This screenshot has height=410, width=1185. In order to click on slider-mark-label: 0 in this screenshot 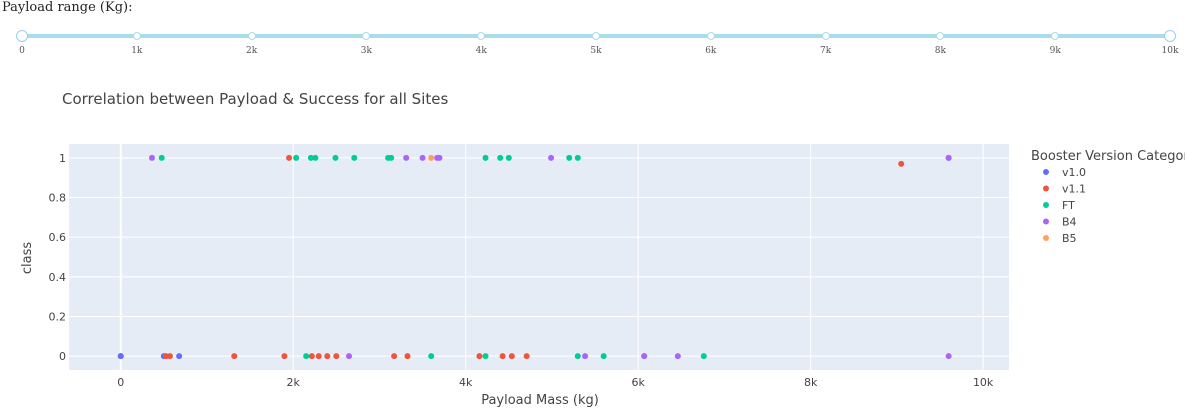, I will do `click(22, 51)`.